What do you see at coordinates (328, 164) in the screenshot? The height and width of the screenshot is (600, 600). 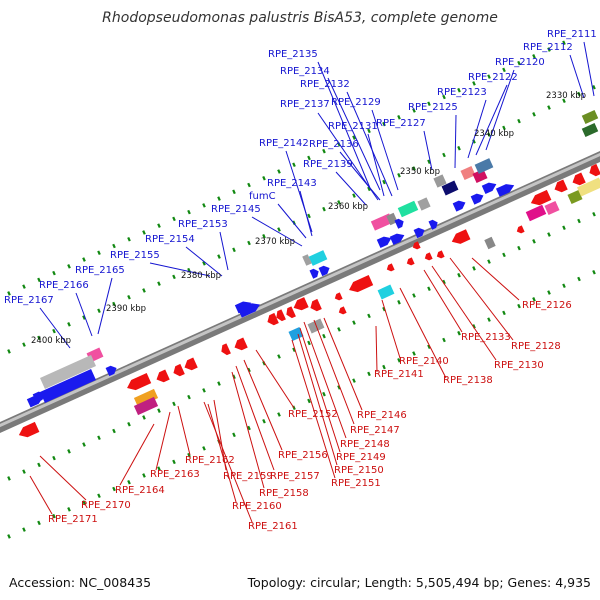 I see `gene-label-RPE_2139: RPE_2139` at bounding box center [328, 164].